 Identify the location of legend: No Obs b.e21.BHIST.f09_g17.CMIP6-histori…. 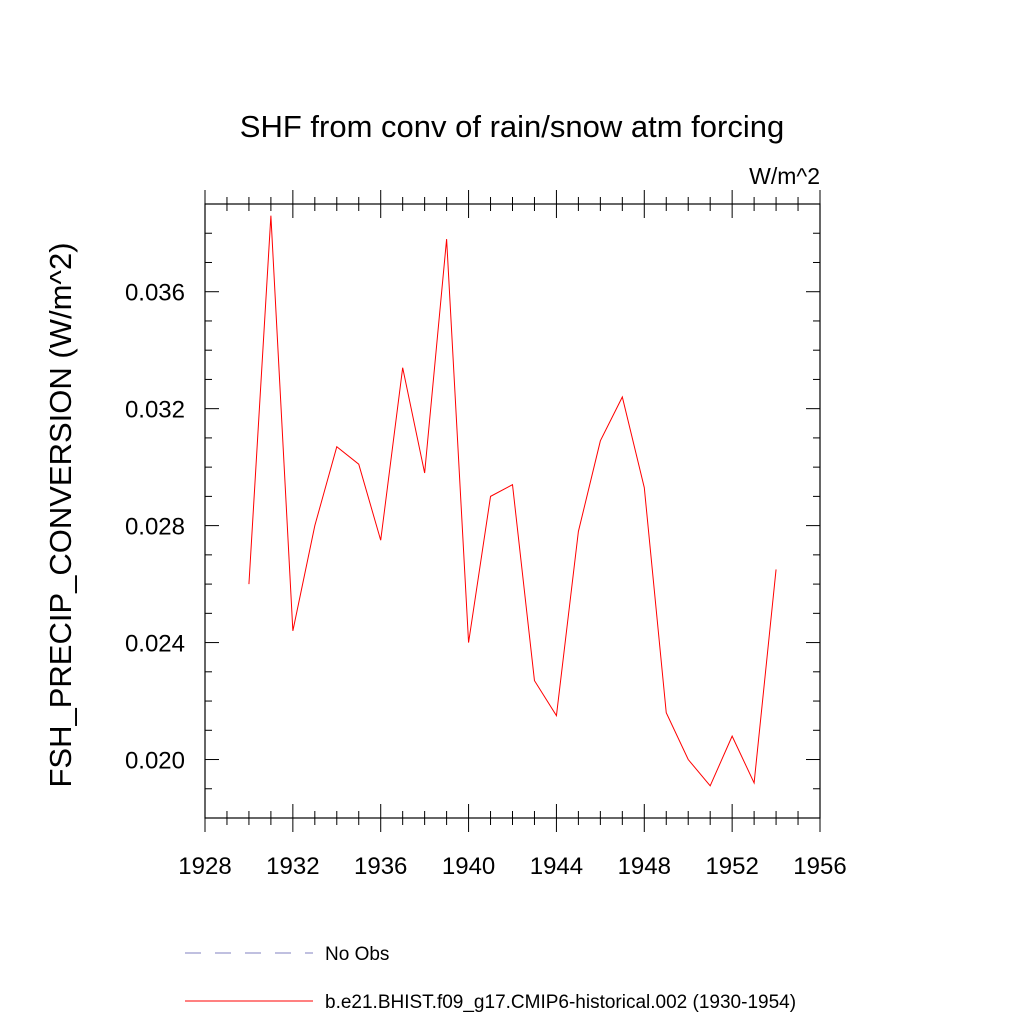
(490, 978).